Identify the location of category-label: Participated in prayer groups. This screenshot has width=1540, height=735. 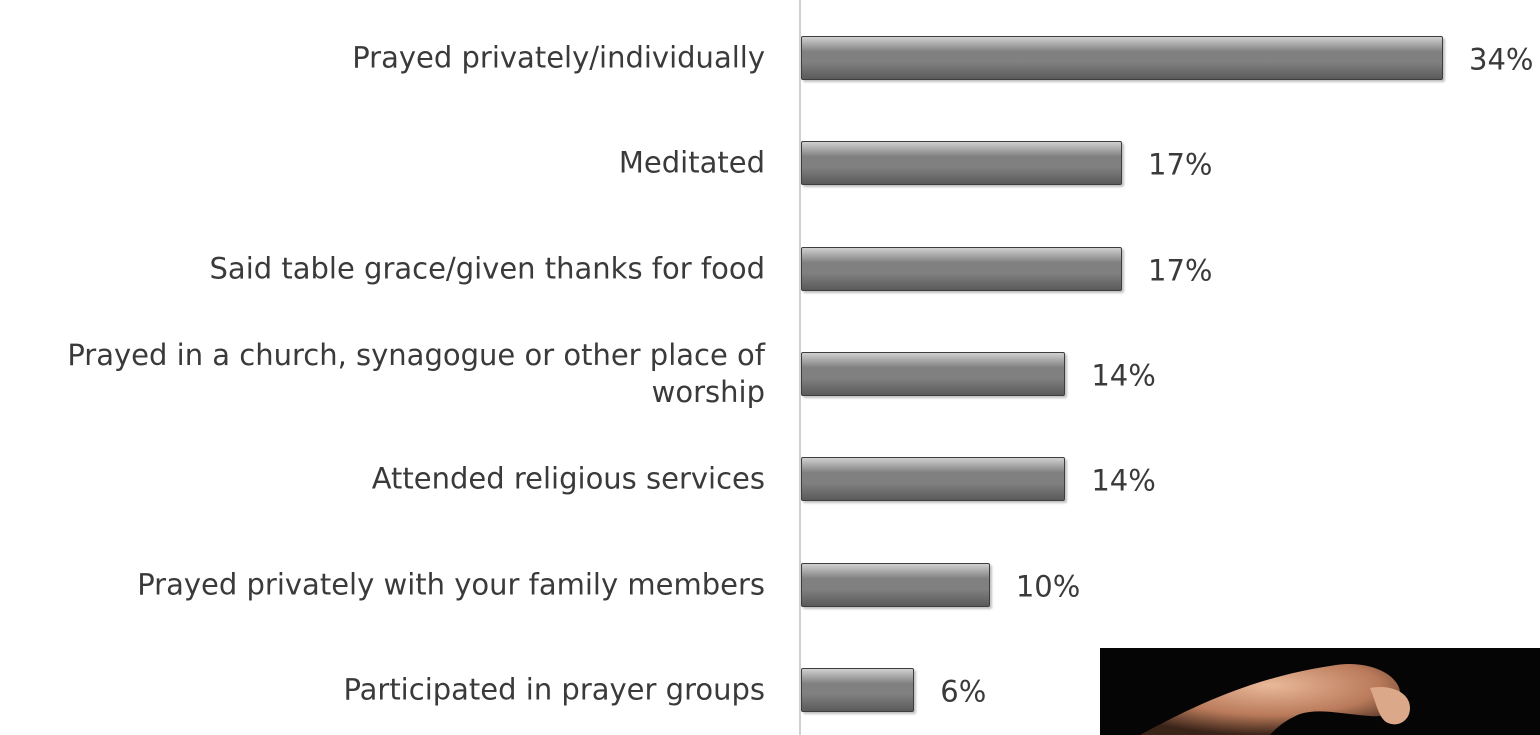
(554, 689).